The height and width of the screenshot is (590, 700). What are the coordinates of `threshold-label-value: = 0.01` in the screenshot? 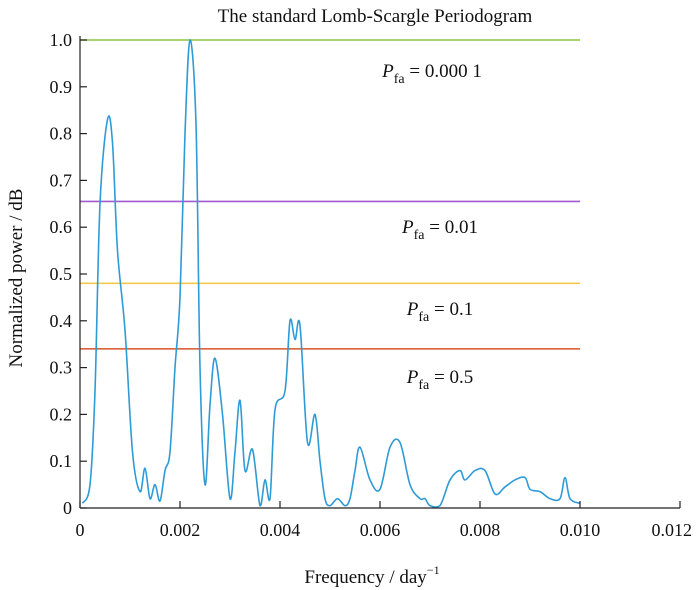 It's located at (451, 227).